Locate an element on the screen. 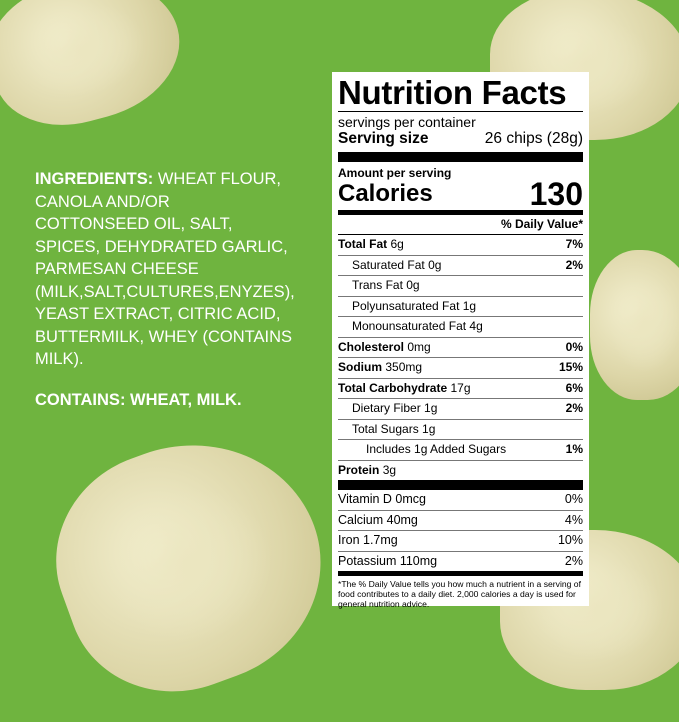 This screenshot has width=679, height=722. vitamin-name: Potassium 110mg is located at coordinates (388, 560).